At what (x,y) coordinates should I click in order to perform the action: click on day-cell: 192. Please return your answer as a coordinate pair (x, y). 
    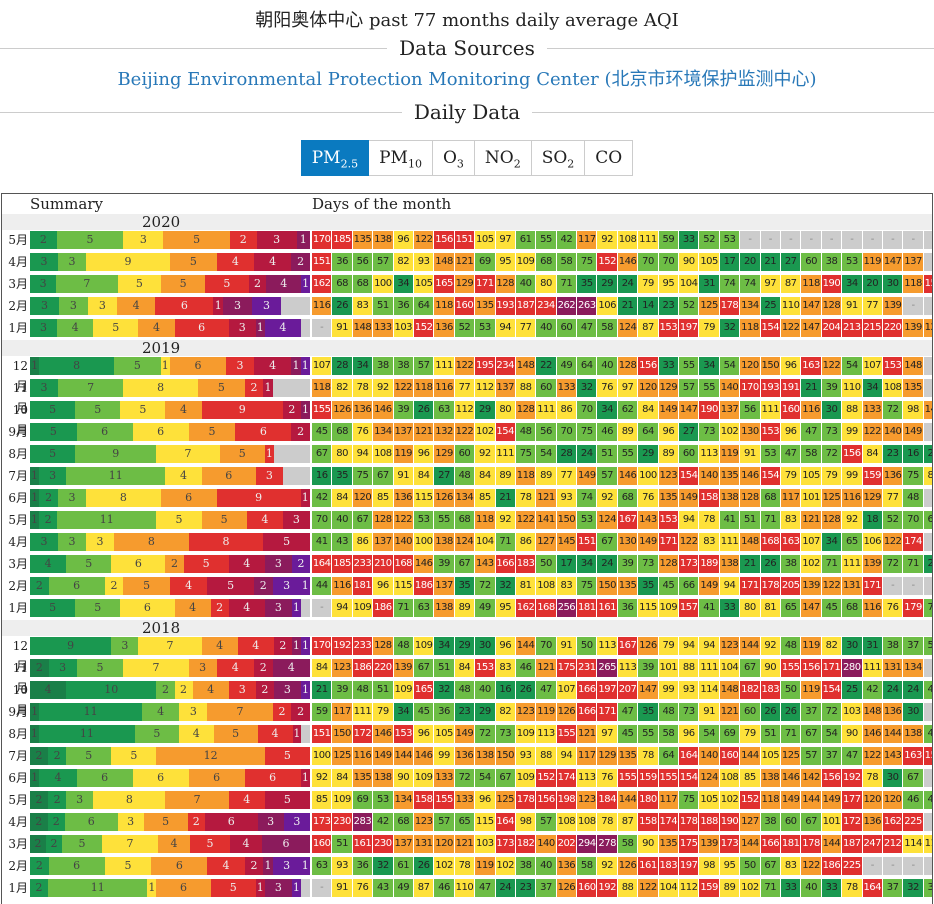
    Looking at the image, I should click on (607, 888).